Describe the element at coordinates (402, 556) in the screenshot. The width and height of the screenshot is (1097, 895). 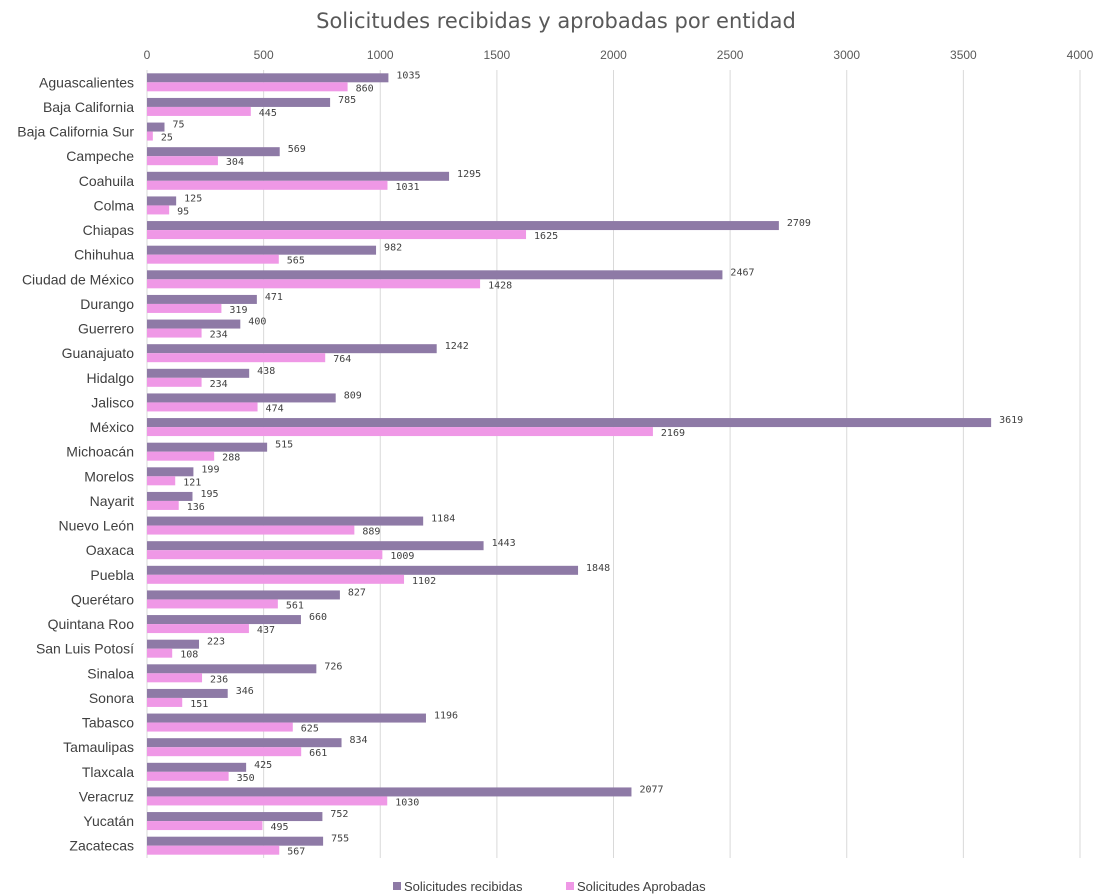
I see `data-label-aprobadas: 1009` at that location.